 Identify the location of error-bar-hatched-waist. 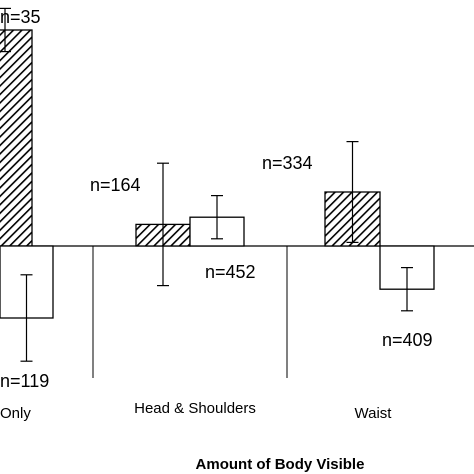
(352, 192).